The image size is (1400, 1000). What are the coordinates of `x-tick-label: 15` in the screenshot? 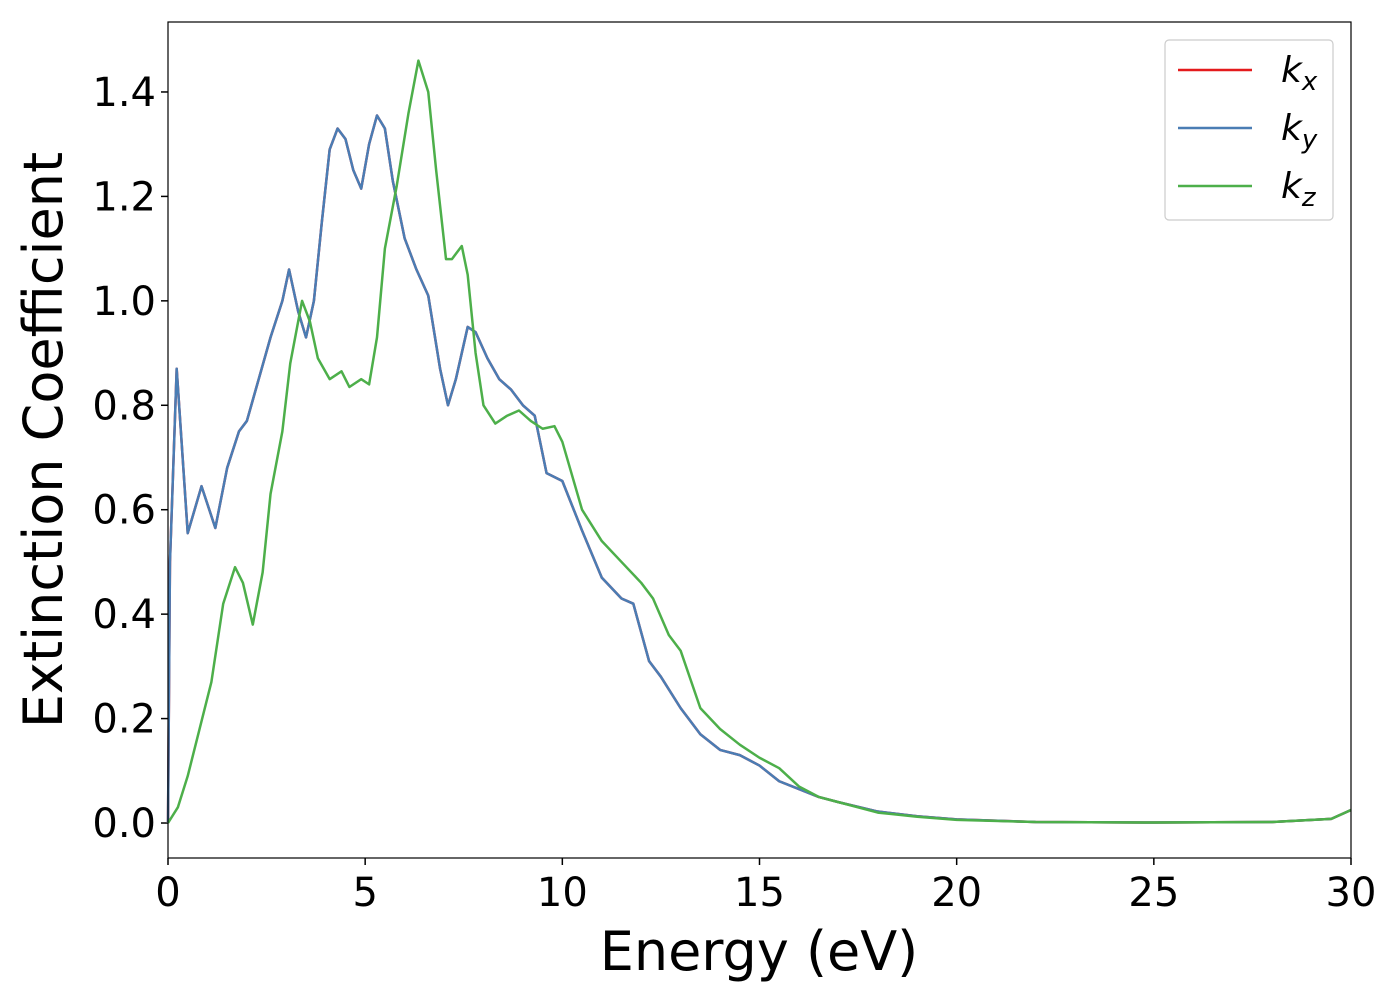 It's located at (759, 893).